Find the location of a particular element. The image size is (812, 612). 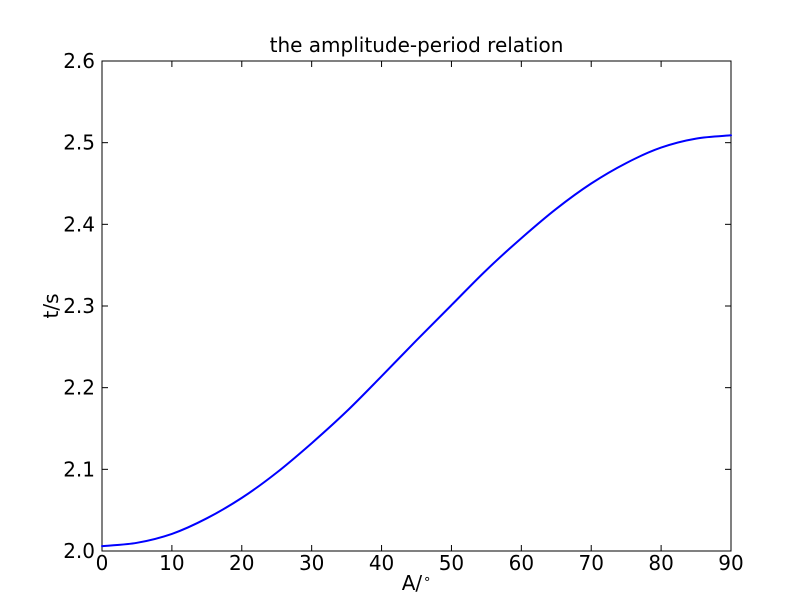

y-tick-label: 2.5 is located at coordinates (79, 143).